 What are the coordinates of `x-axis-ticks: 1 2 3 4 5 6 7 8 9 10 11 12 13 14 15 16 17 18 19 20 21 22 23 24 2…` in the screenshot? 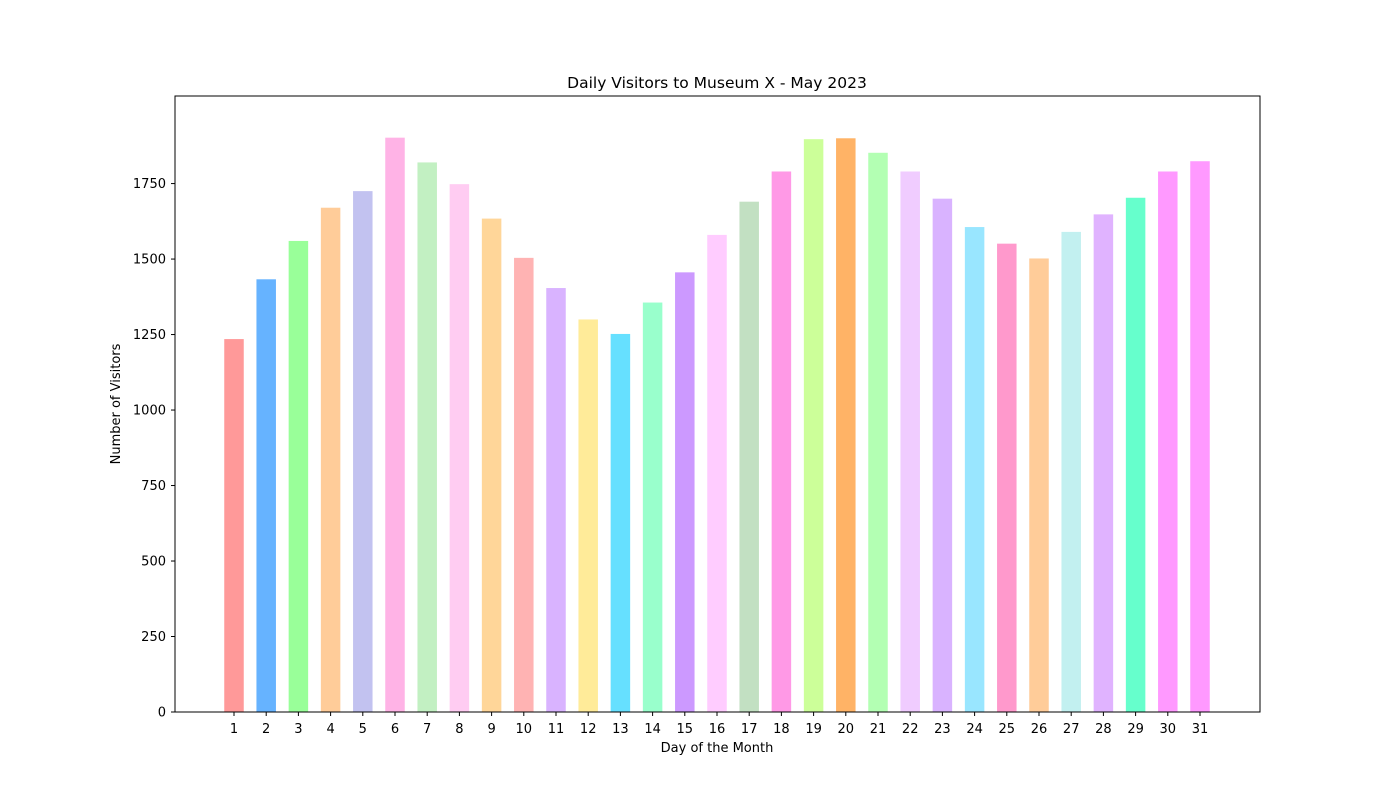 It's located at (719, 724).